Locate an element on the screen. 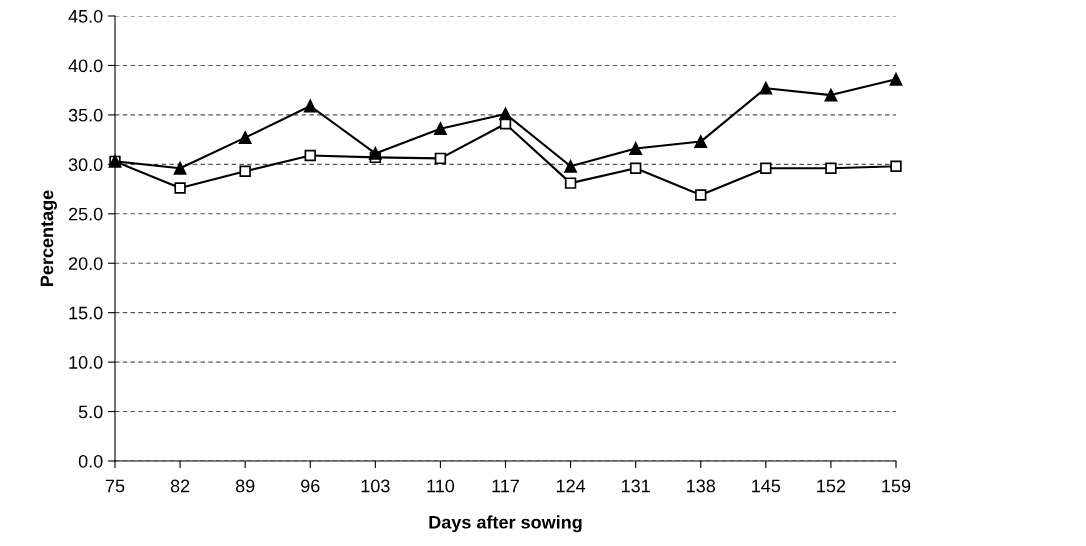 The height and width of the screenshot is (546, 1086). x-tick-label: 82 is located at coordinates (180, 486).